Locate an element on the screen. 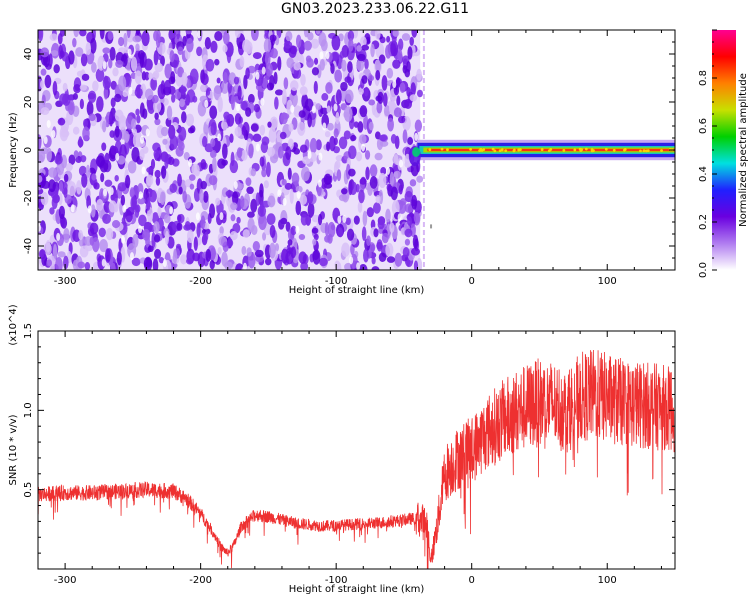  y-tick-label: 0.5 is located at coordinates (28, 490).